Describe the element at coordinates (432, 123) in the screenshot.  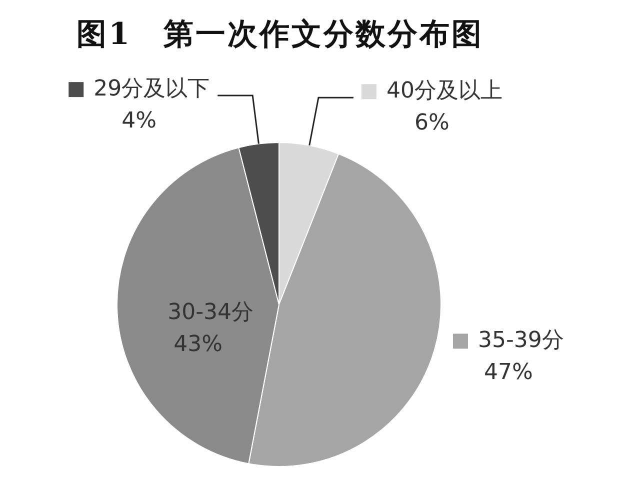
I see `data-label: 6%` at that location.